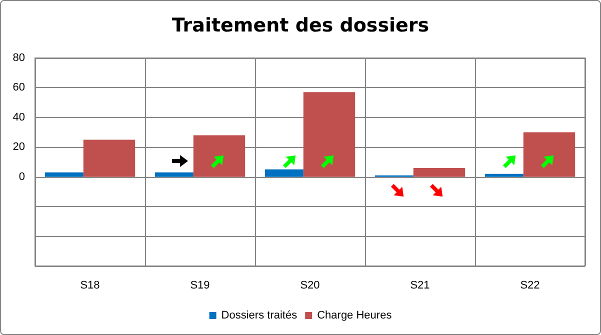 This screenshot has height=335, width=601. What do you see at coordinates (18, 88) in the screenshot?
I see `y-tick-label: 60` at bounding box center [18, 88].